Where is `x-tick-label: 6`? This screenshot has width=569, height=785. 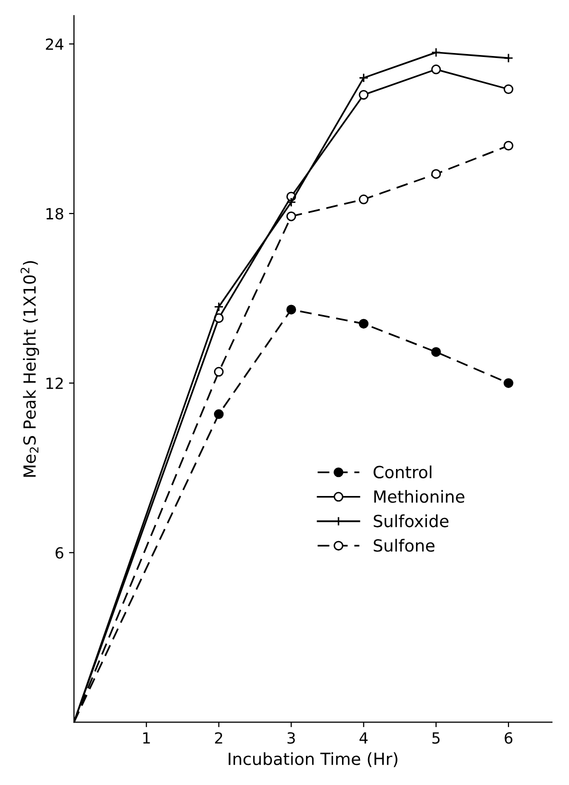
x-tick-label: 6 is located at coordinates (508, 738).